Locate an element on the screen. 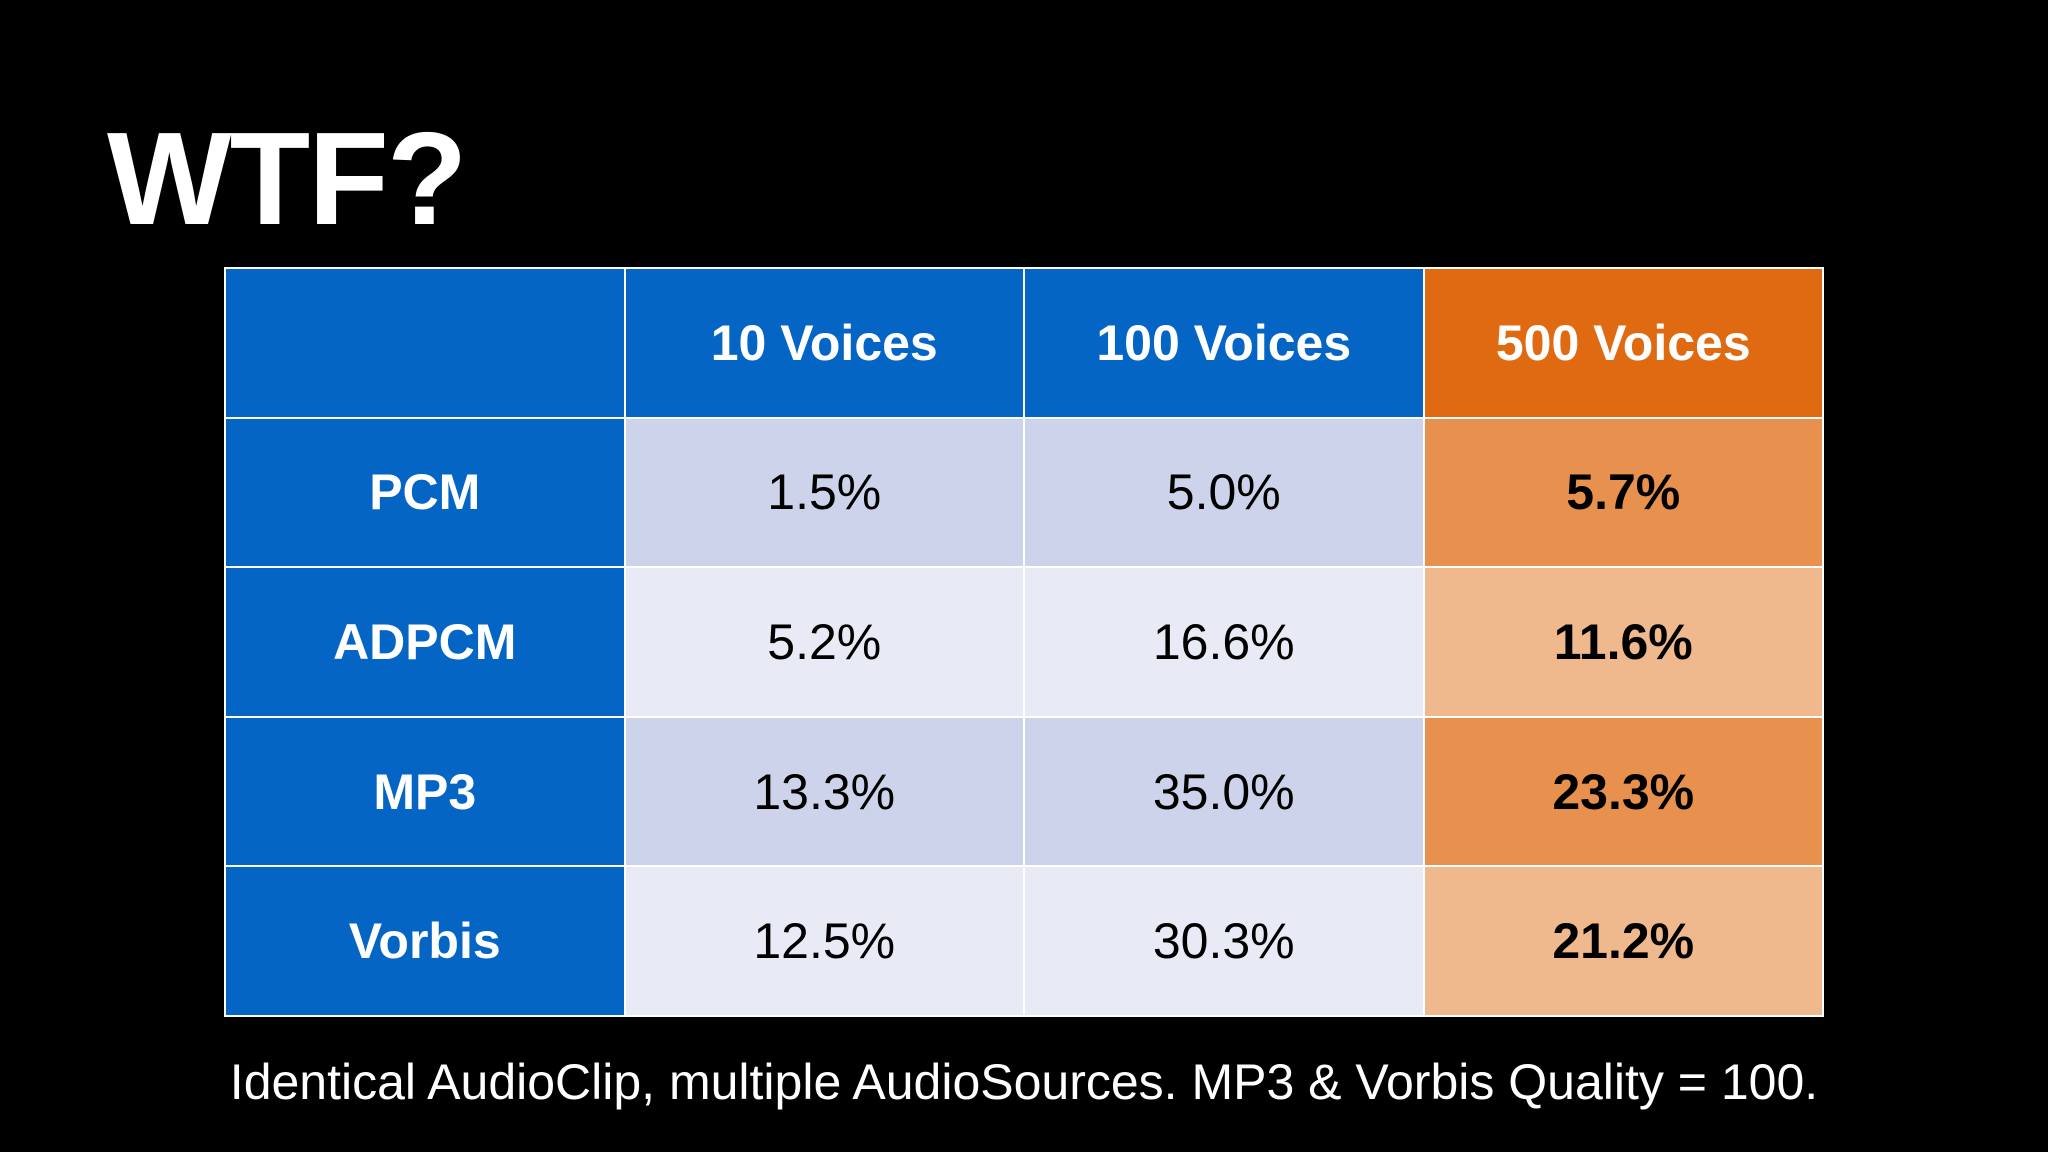  table-row-adpcm: ADPCM 5.2% 16.6% 11.6% is located at coordinates (1024, 642).